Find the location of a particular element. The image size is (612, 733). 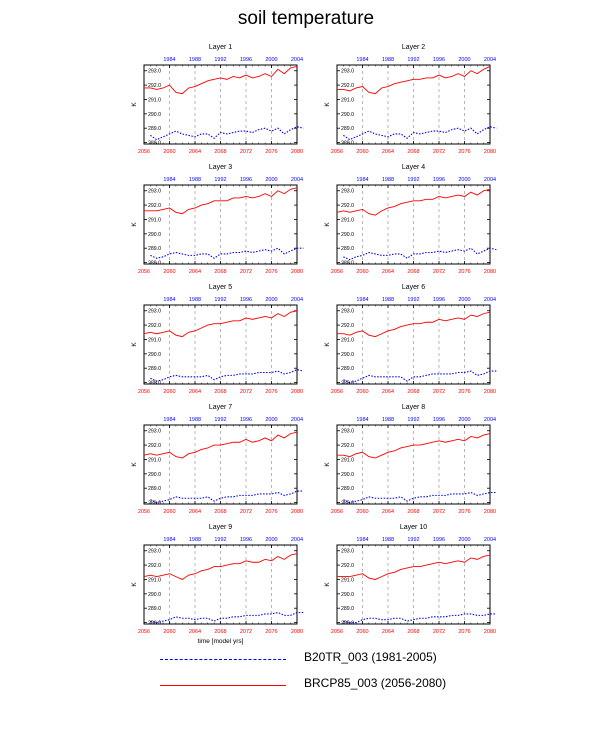

panel-title: Layer 10 is located at coordinates (413, 527).